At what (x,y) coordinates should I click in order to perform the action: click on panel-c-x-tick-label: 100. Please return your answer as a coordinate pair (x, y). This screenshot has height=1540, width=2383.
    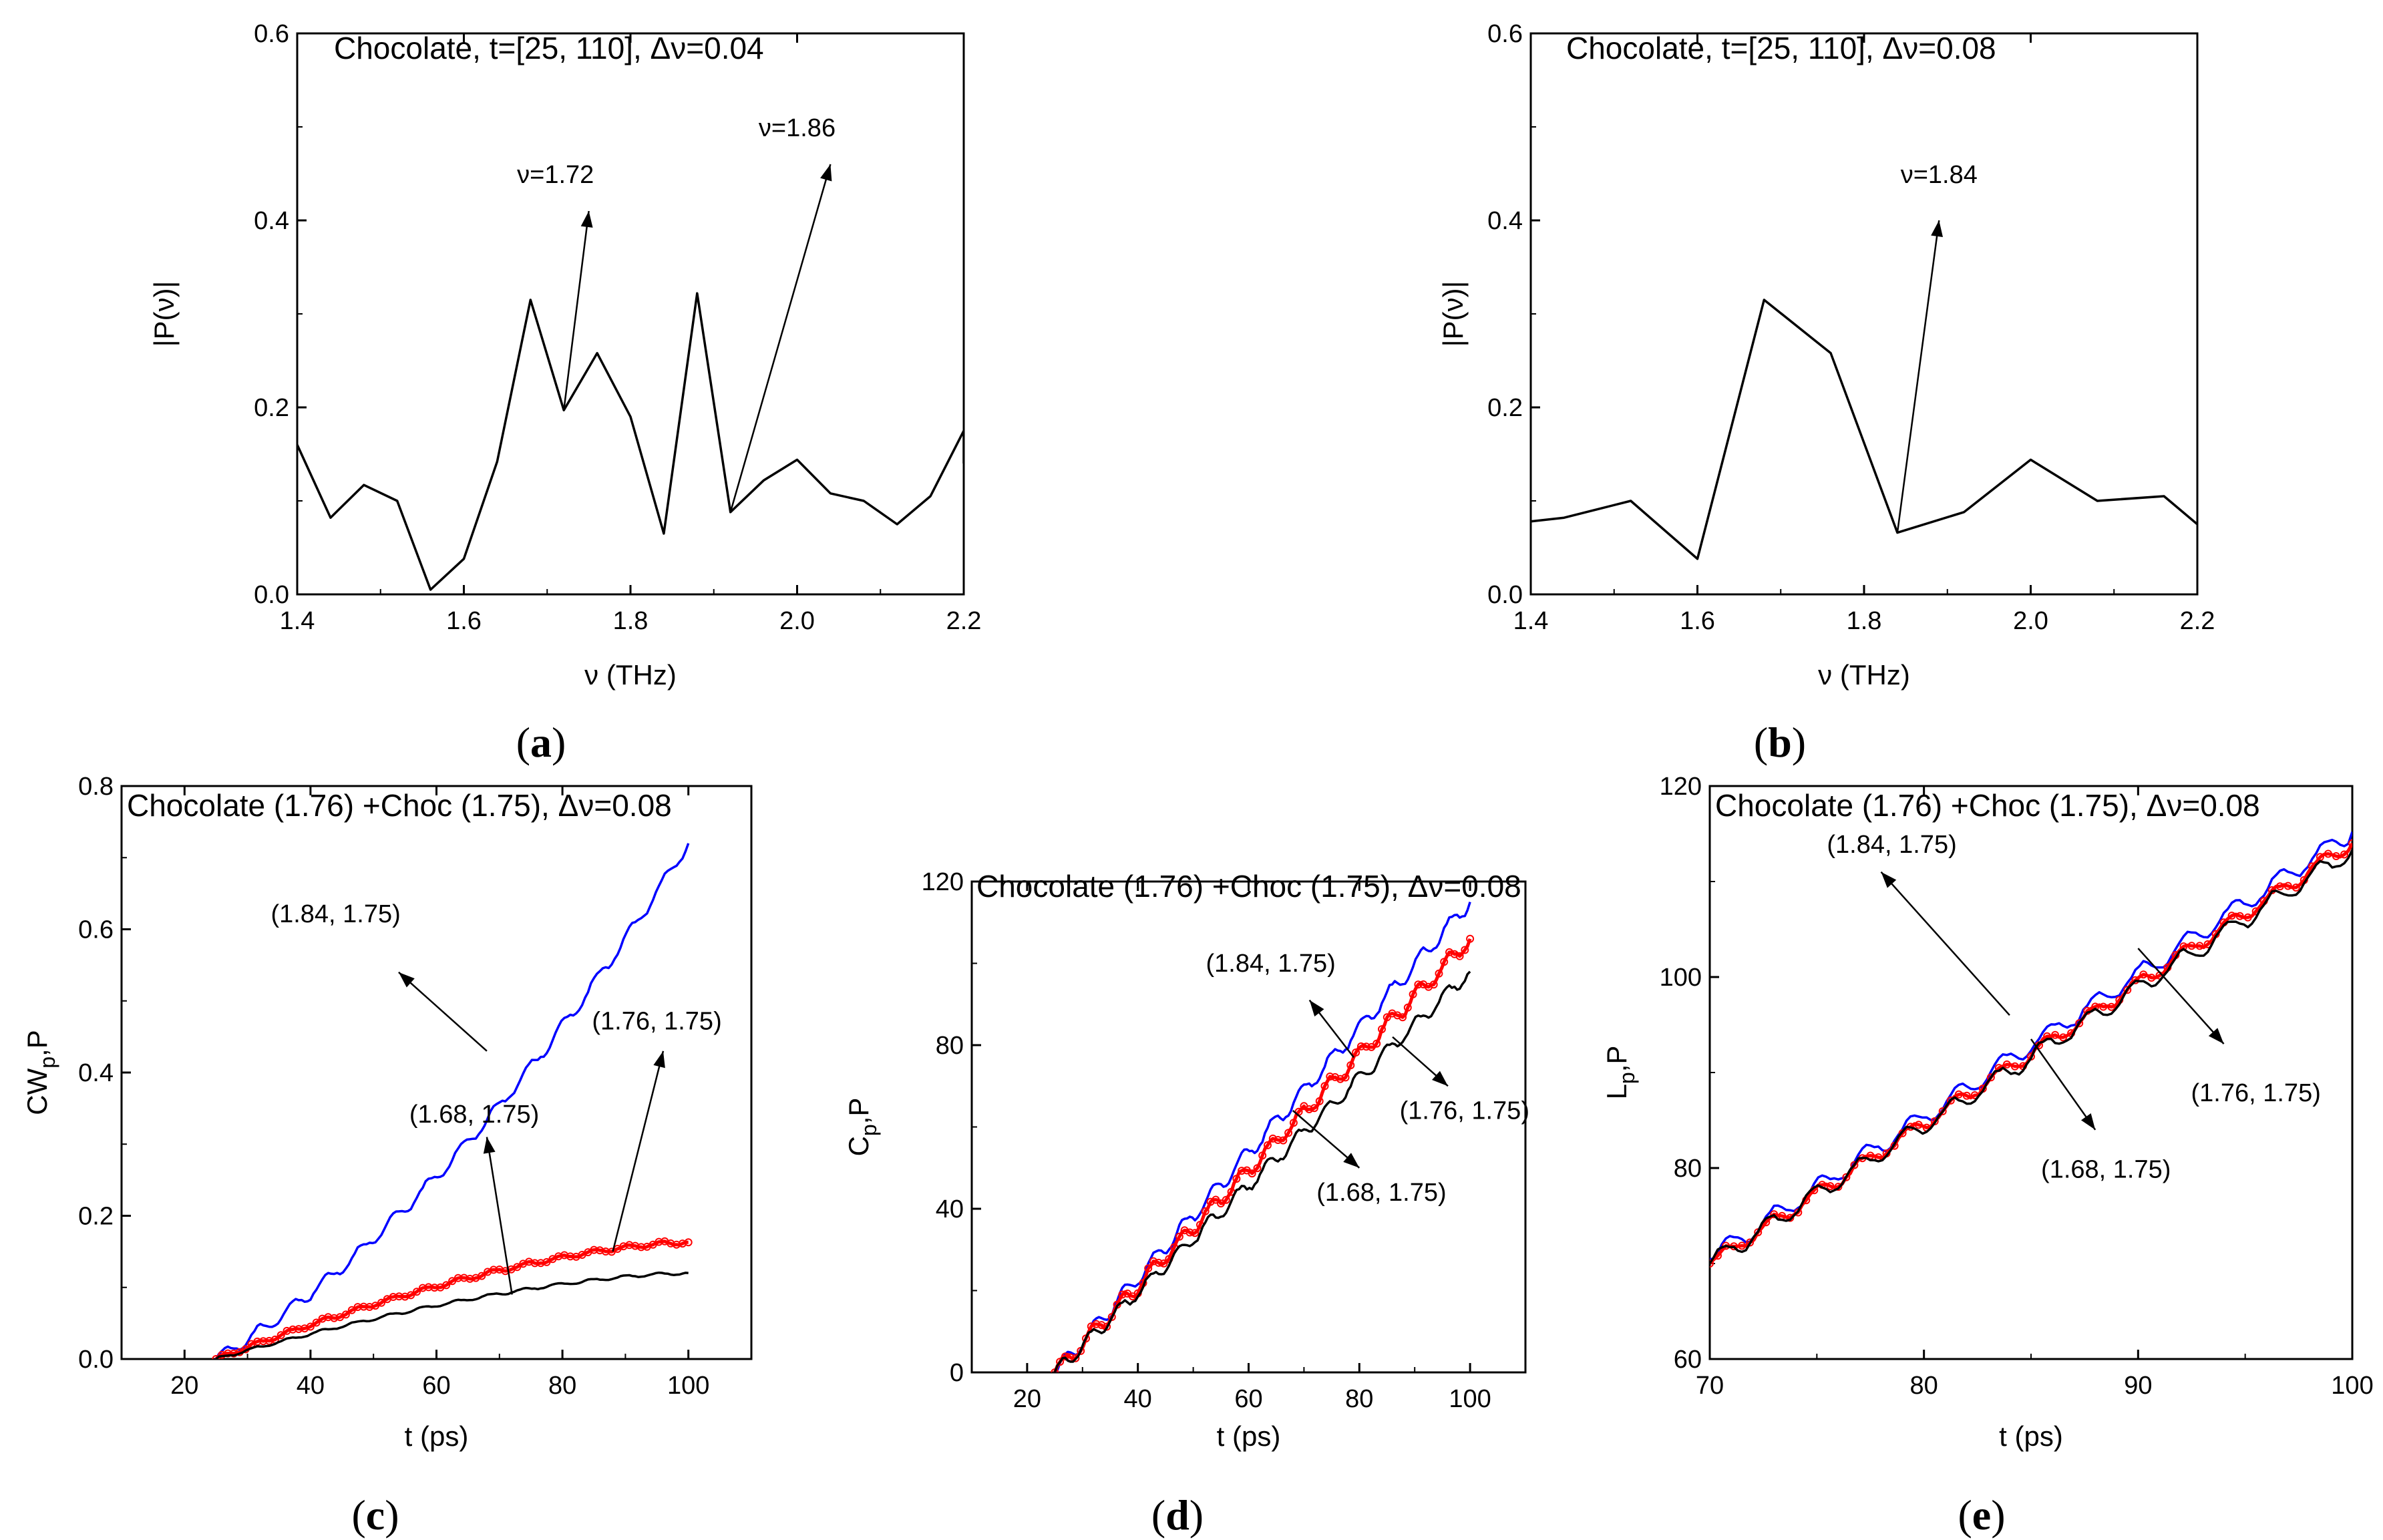
    Looking at the image, I should click on (688, 1386).